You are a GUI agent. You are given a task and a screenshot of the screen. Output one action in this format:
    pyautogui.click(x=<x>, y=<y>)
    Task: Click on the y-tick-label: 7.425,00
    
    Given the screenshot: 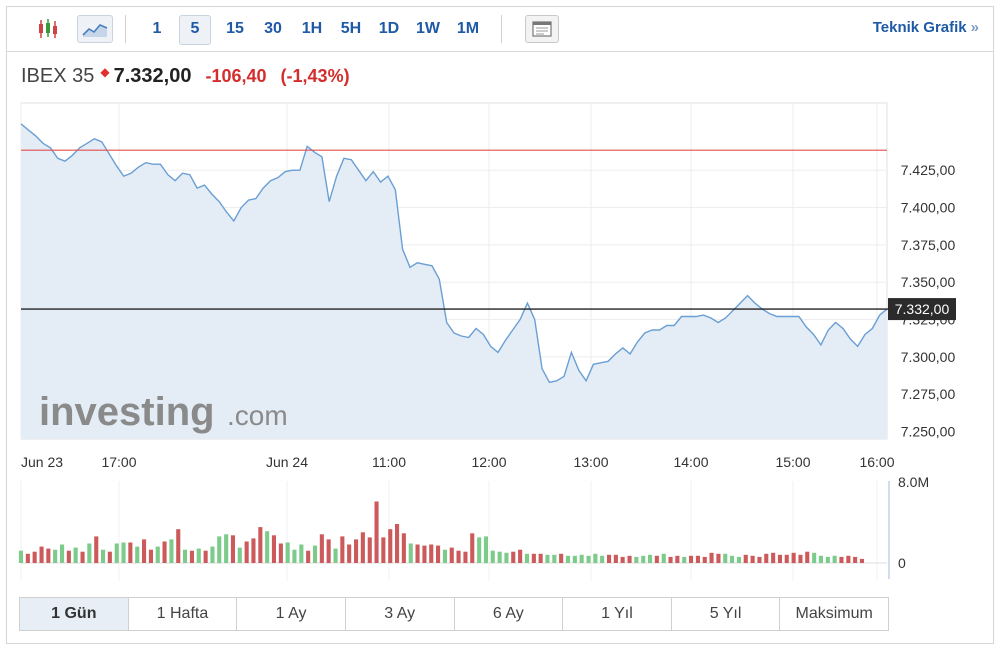 What is the action you would take?
    pyautogui.click(x=928, y=170)
    